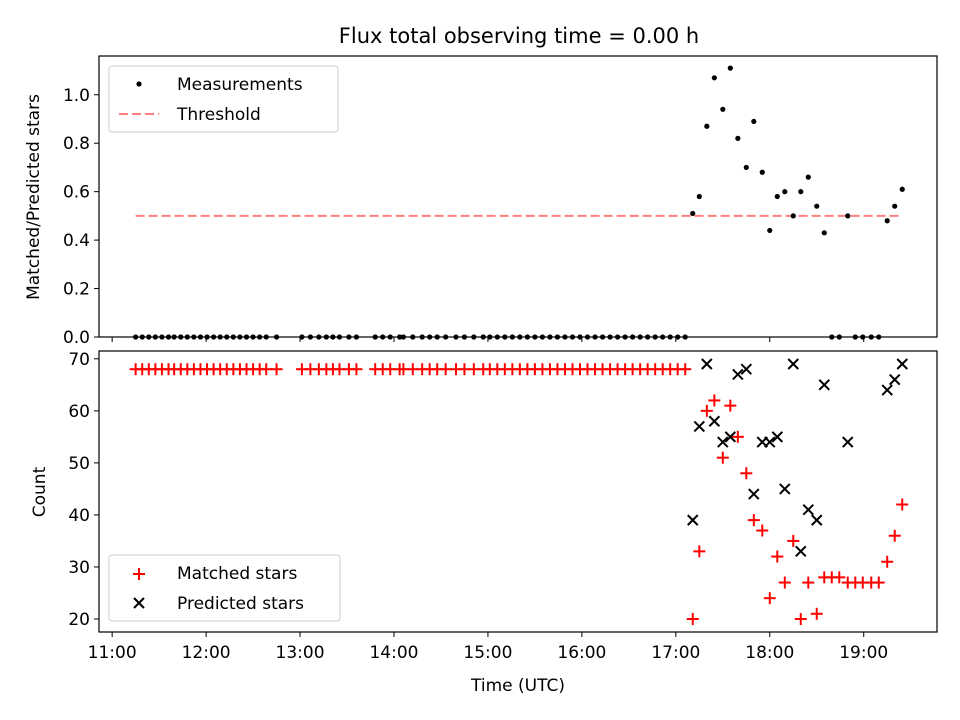 This screenshot has width=960, height=720. Describe the element at coordinates (76, 193) in the screenshot. I see `top-y-tick-label: 0.6` at that location.